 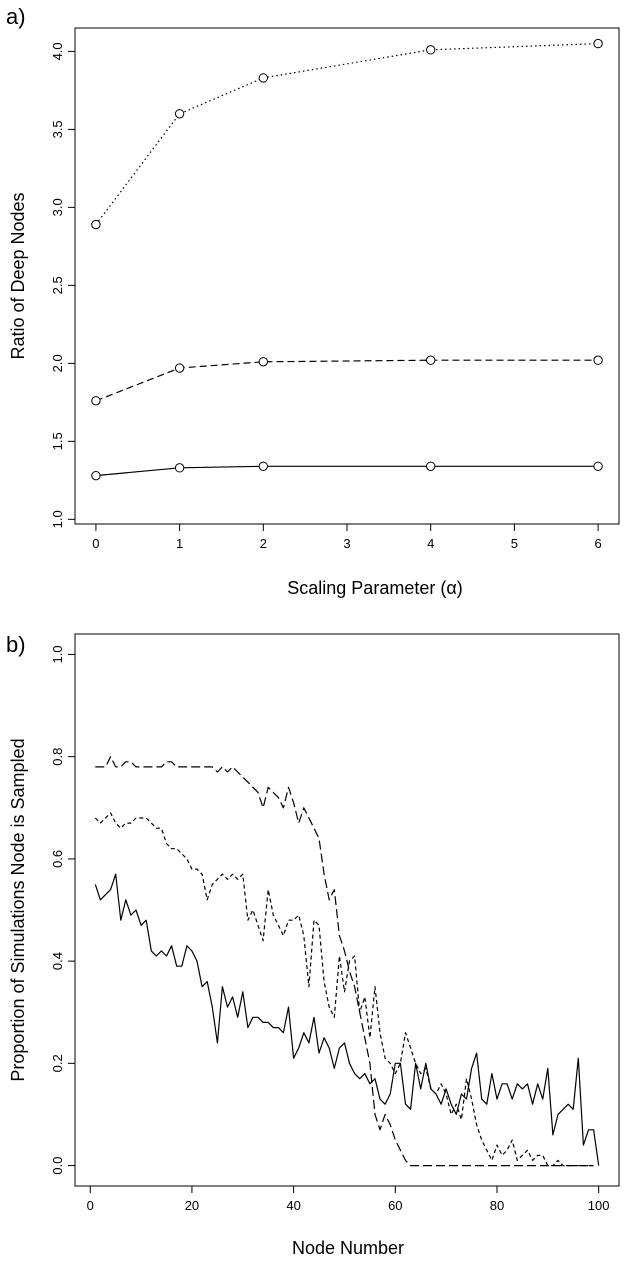 I want to click on panel-a-x-tick-label: 3, so click(x=346, y=543).